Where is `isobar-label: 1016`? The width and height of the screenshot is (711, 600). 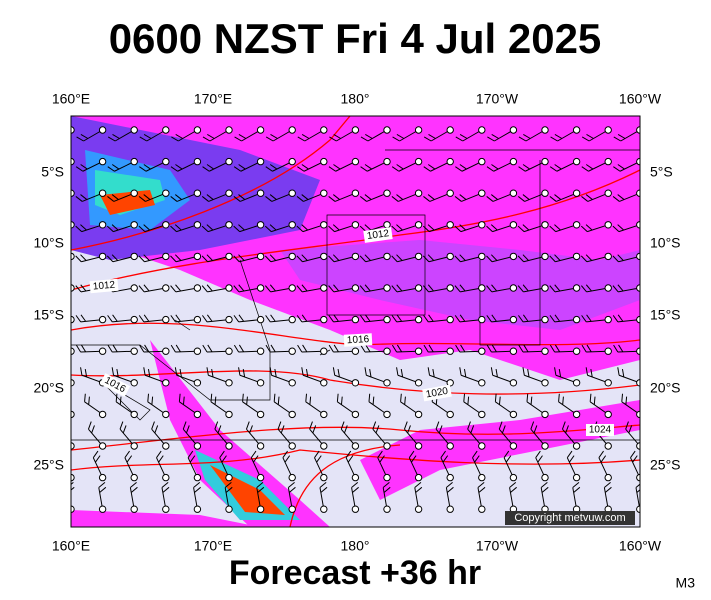 isobar-label: 1016 is located at coordinates (358, 340).